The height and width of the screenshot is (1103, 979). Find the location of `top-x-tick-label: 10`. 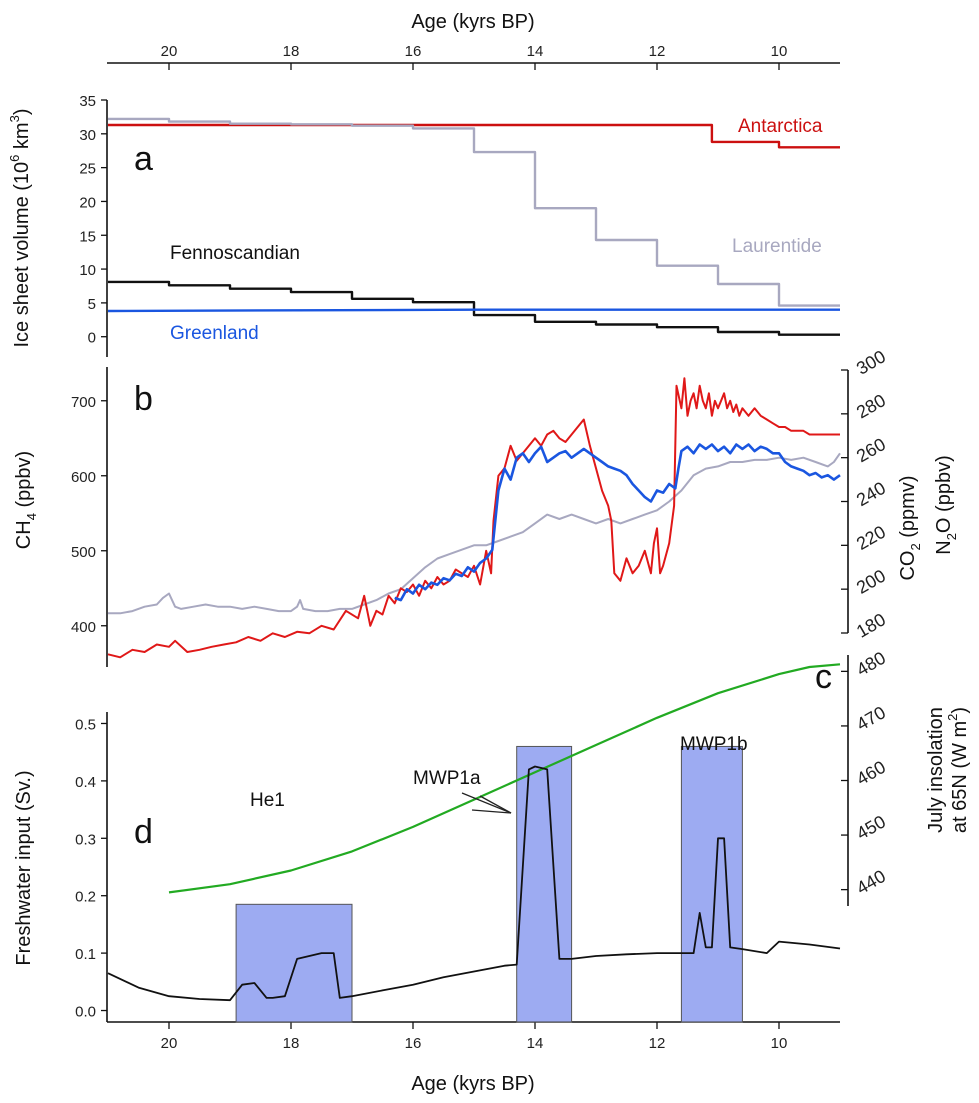

top-x-tick-label: 10 is located at coordinates (779, 51).